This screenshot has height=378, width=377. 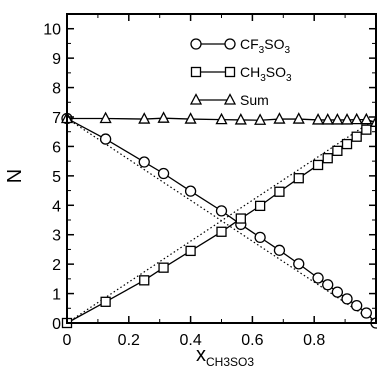 I want to click on y-tick-label: 8, so click(x=56, y=89).